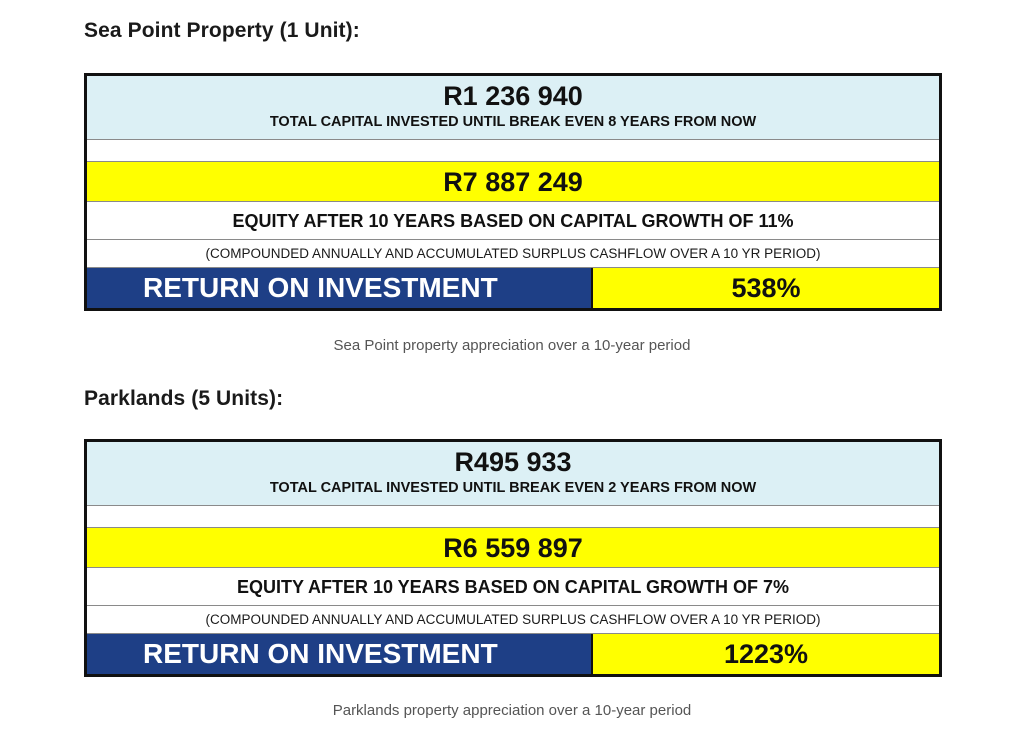 The width and height of the screenshot is (1024, 738). I want to click on section-heading-sea-point: Sea Point Property (1 Unit):, so click(222, 30).